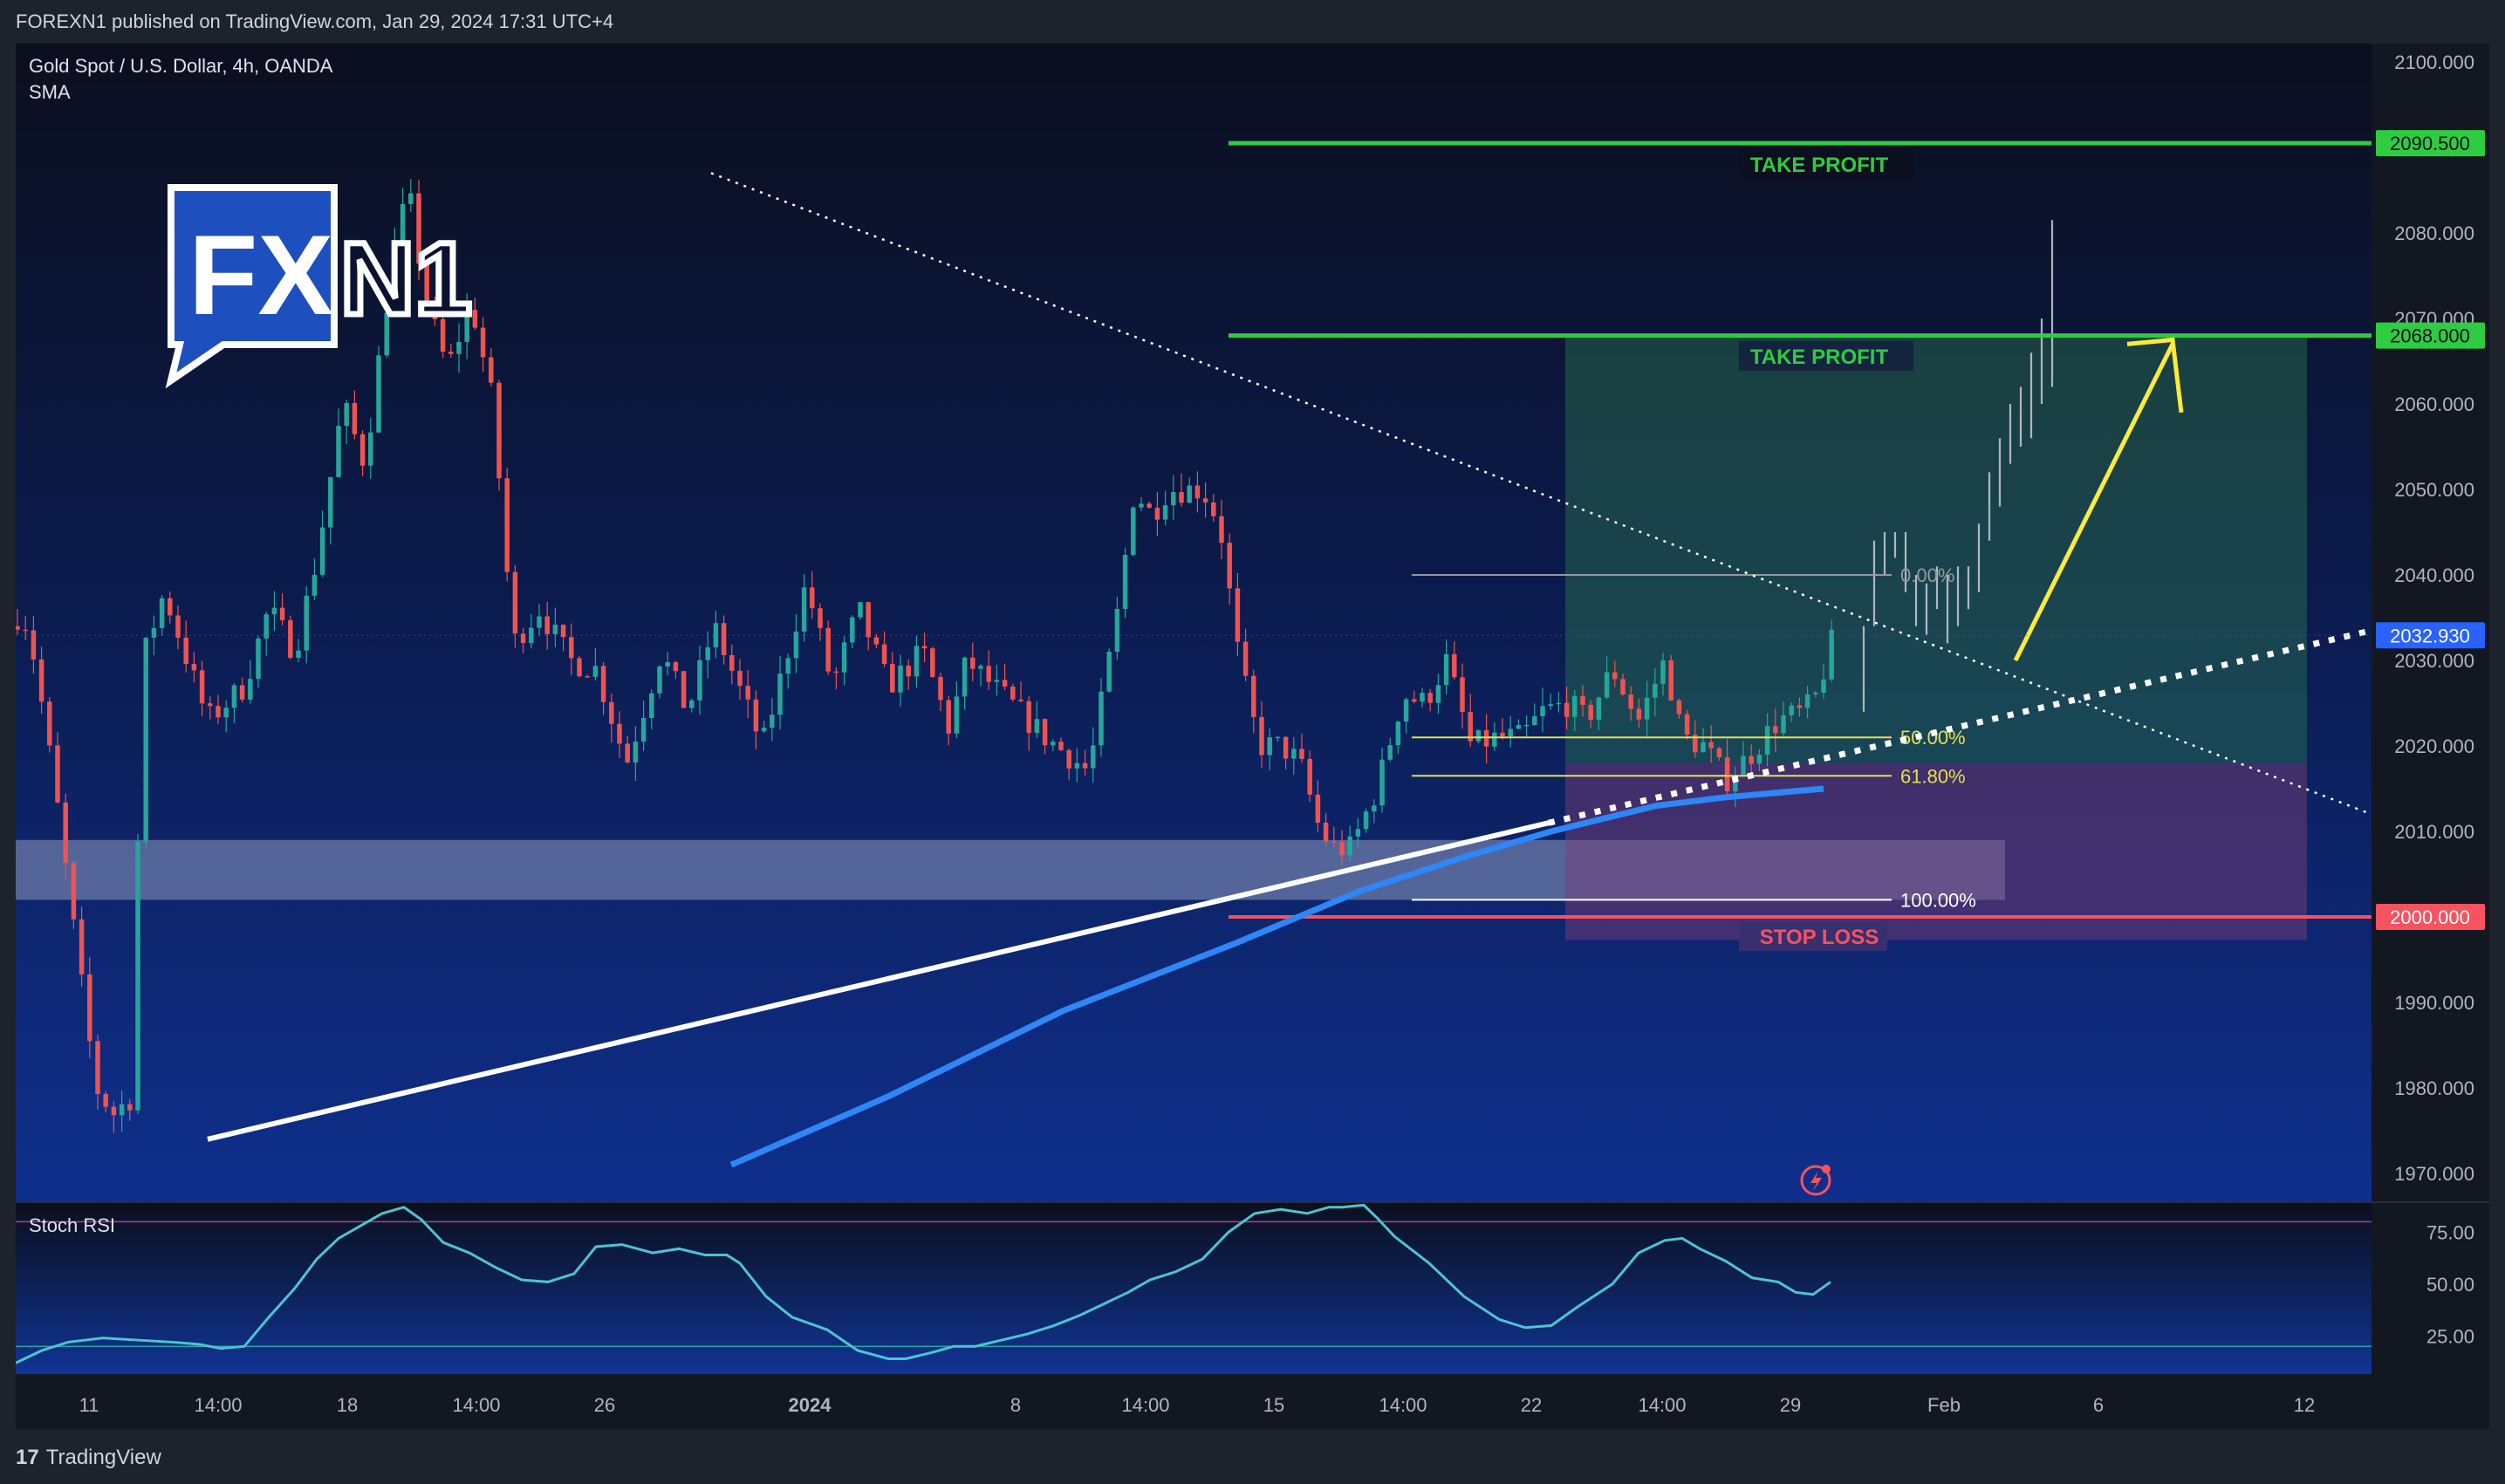 The image size is (2505, 1484). What do you see at coordinates (604, 1405) in the screenshot?
I see `time-tick-label: 26` at bounding box center [604, 1405].